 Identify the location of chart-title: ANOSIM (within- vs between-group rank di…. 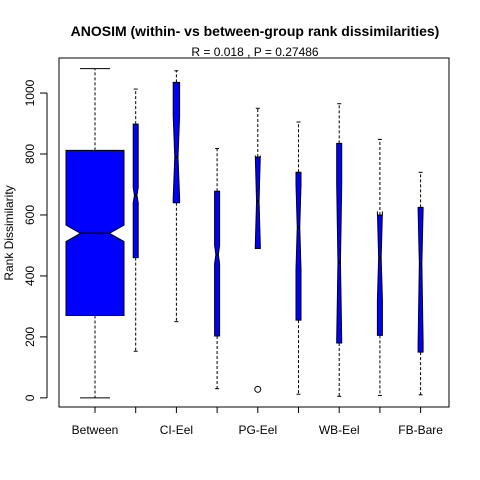
(255, 31).